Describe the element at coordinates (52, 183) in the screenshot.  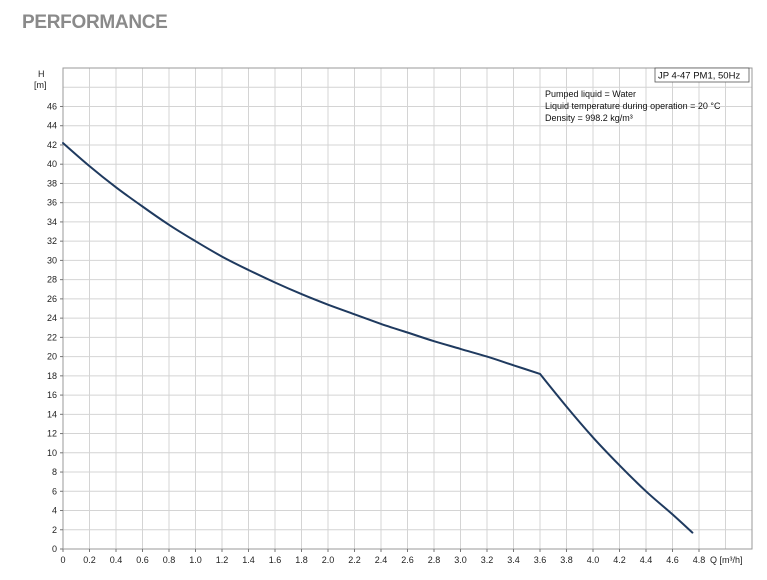
I see `y-tick-label: 38` at that location.